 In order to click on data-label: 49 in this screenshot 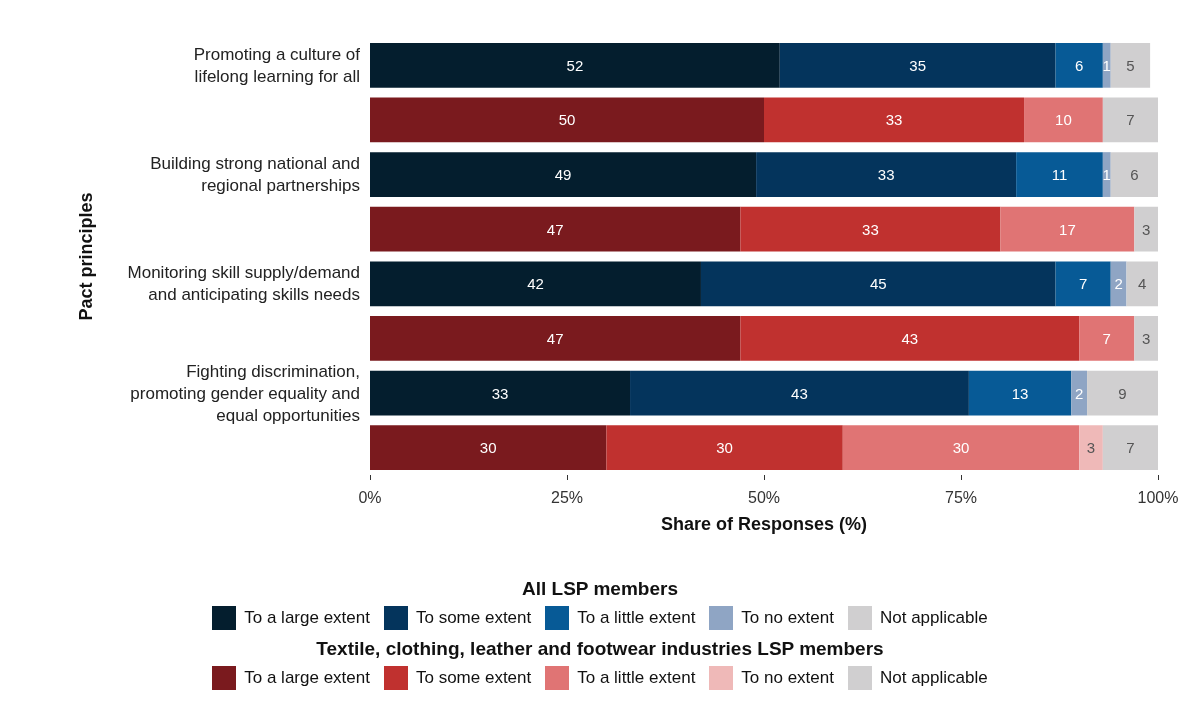, I will do `click(563, 175)`.